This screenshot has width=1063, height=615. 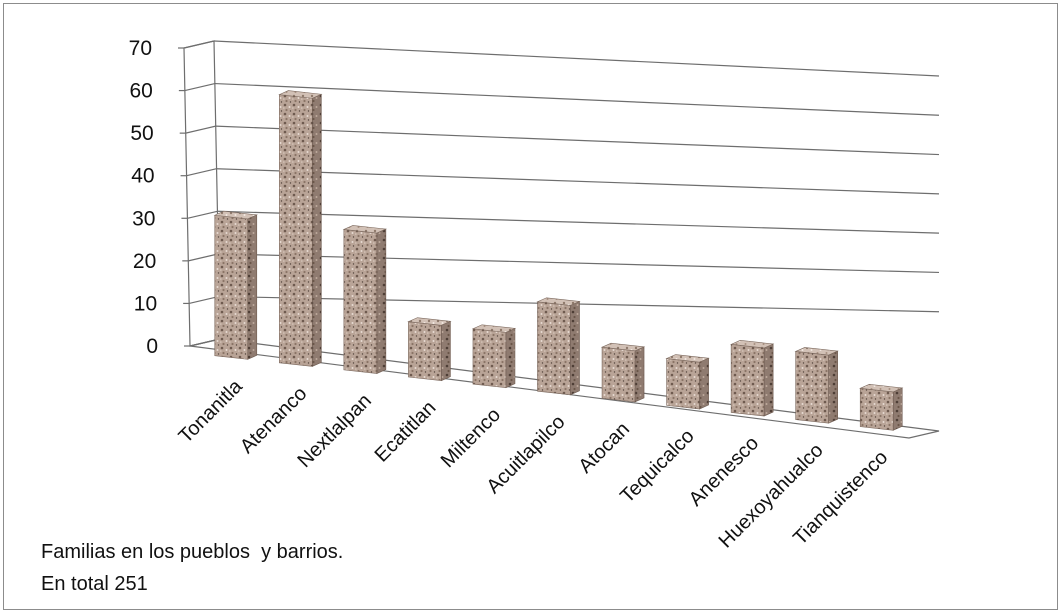 I want to click on x-tick-label: Miltenco, so click(x=471, y=438).